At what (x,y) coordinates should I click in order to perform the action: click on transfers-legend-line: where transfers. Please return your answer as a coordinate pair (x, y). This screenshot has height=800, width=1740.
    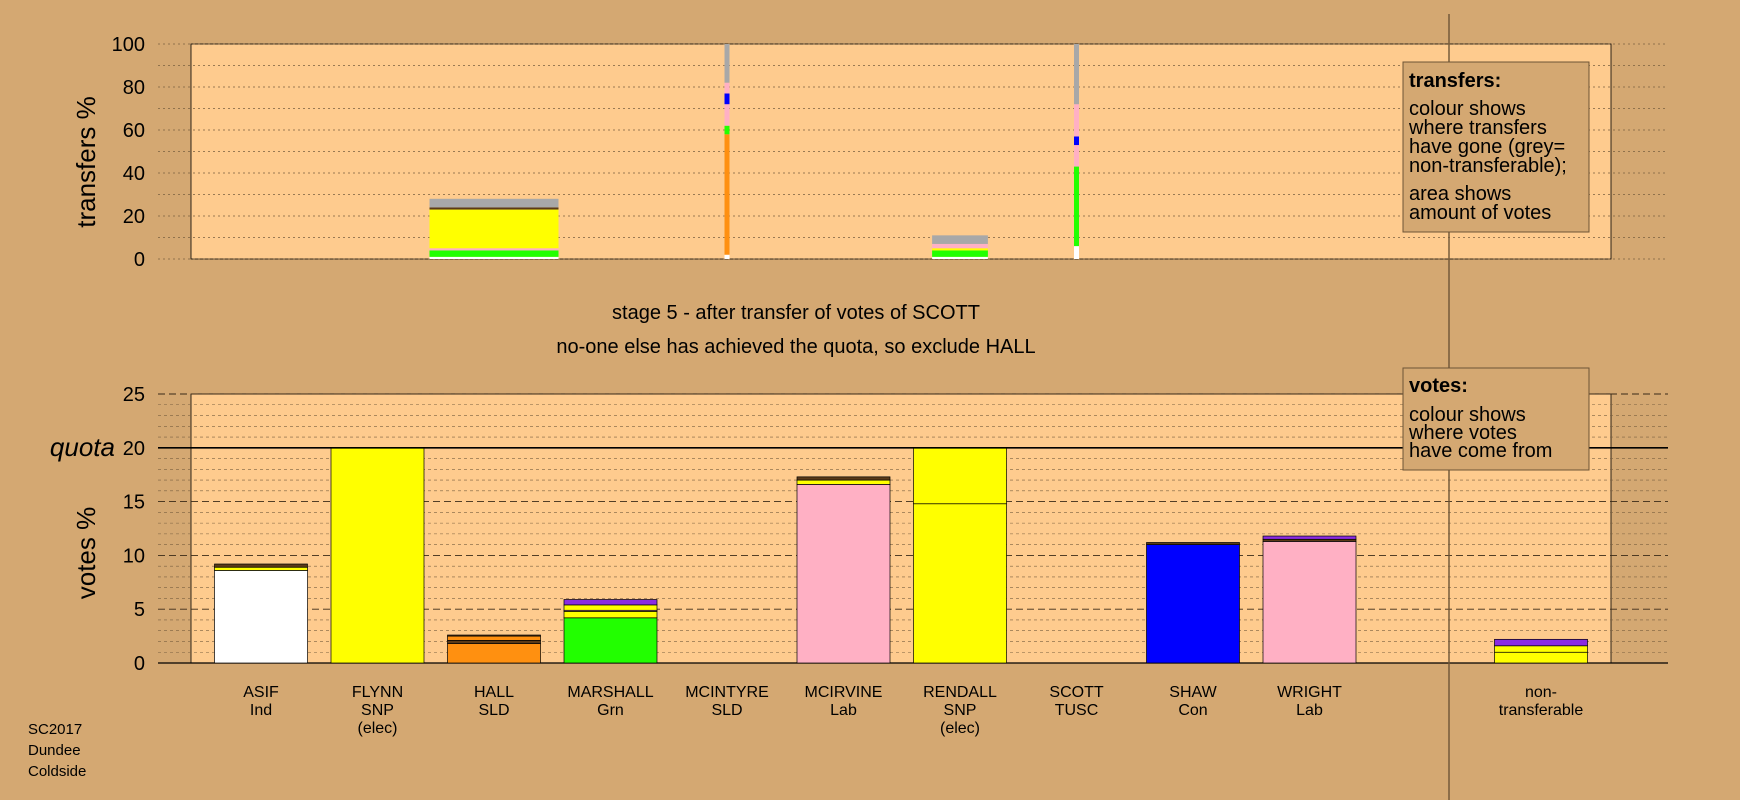
    Looking at the image, I should click on (1477, 128).